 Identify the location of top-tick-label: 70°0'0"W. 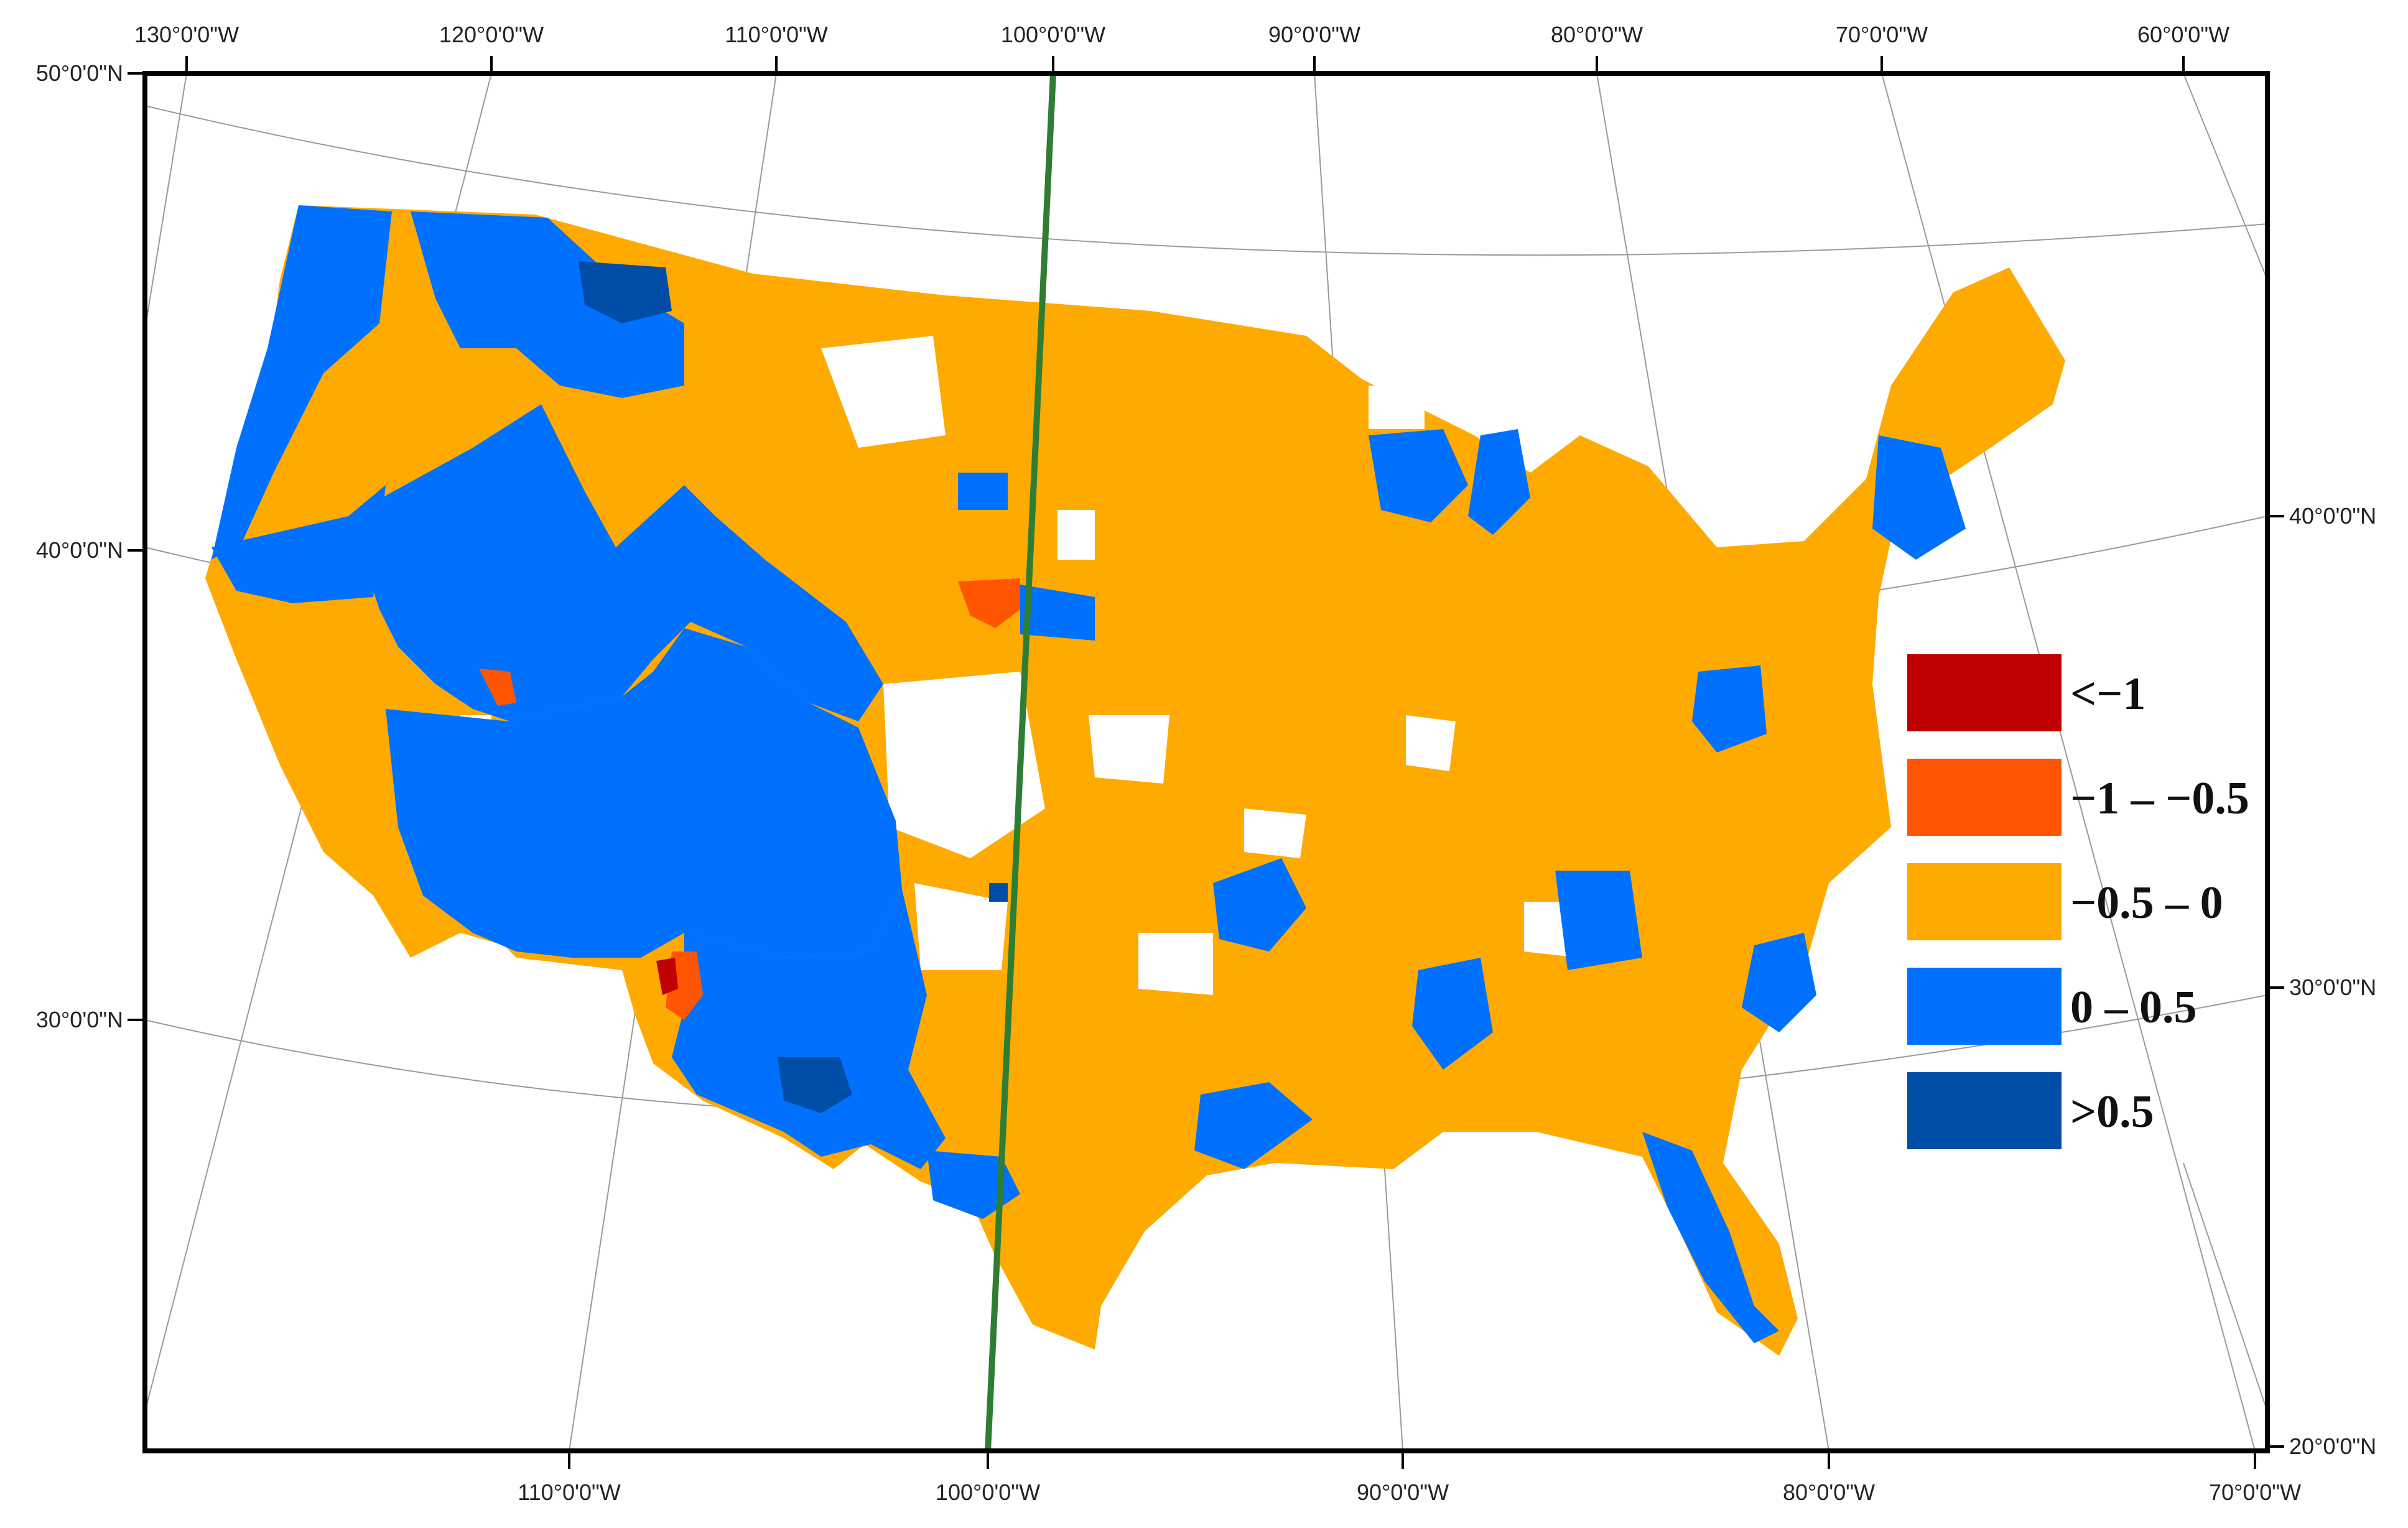
(1882, 34).